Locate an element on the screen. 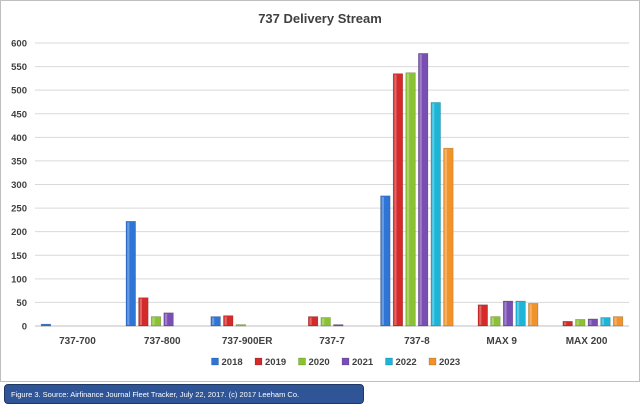 The width and height of the screenshot is (640, 411). legend-label-2021: 2021 is located at coordinates (363, 362).